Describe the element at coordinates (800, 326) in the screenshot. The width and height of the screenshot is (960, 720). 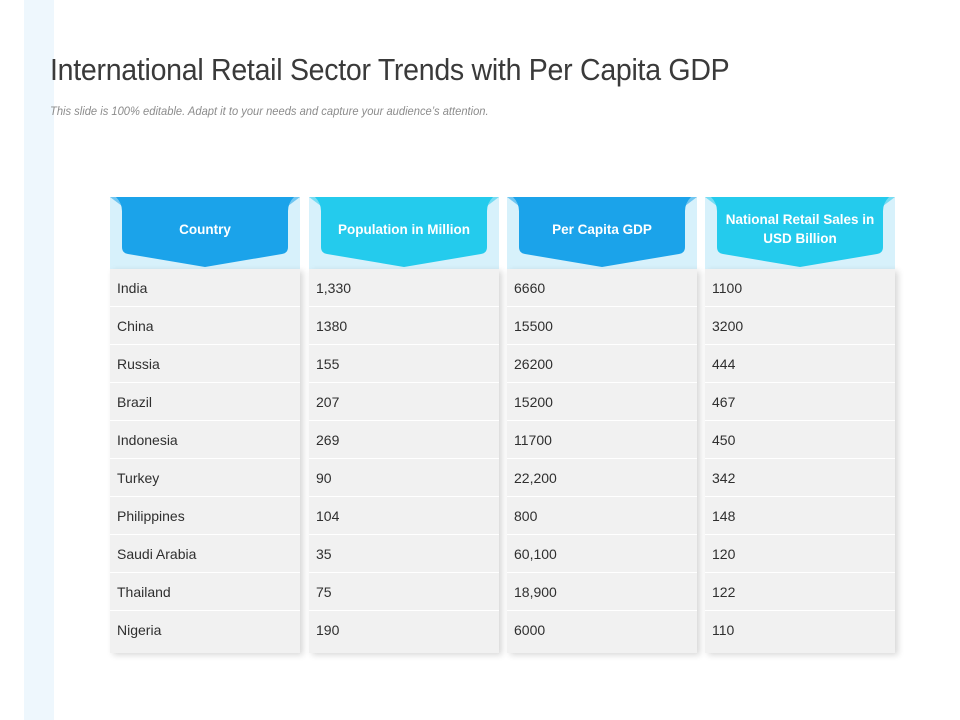
I see `table-cell: 3200` at that location.